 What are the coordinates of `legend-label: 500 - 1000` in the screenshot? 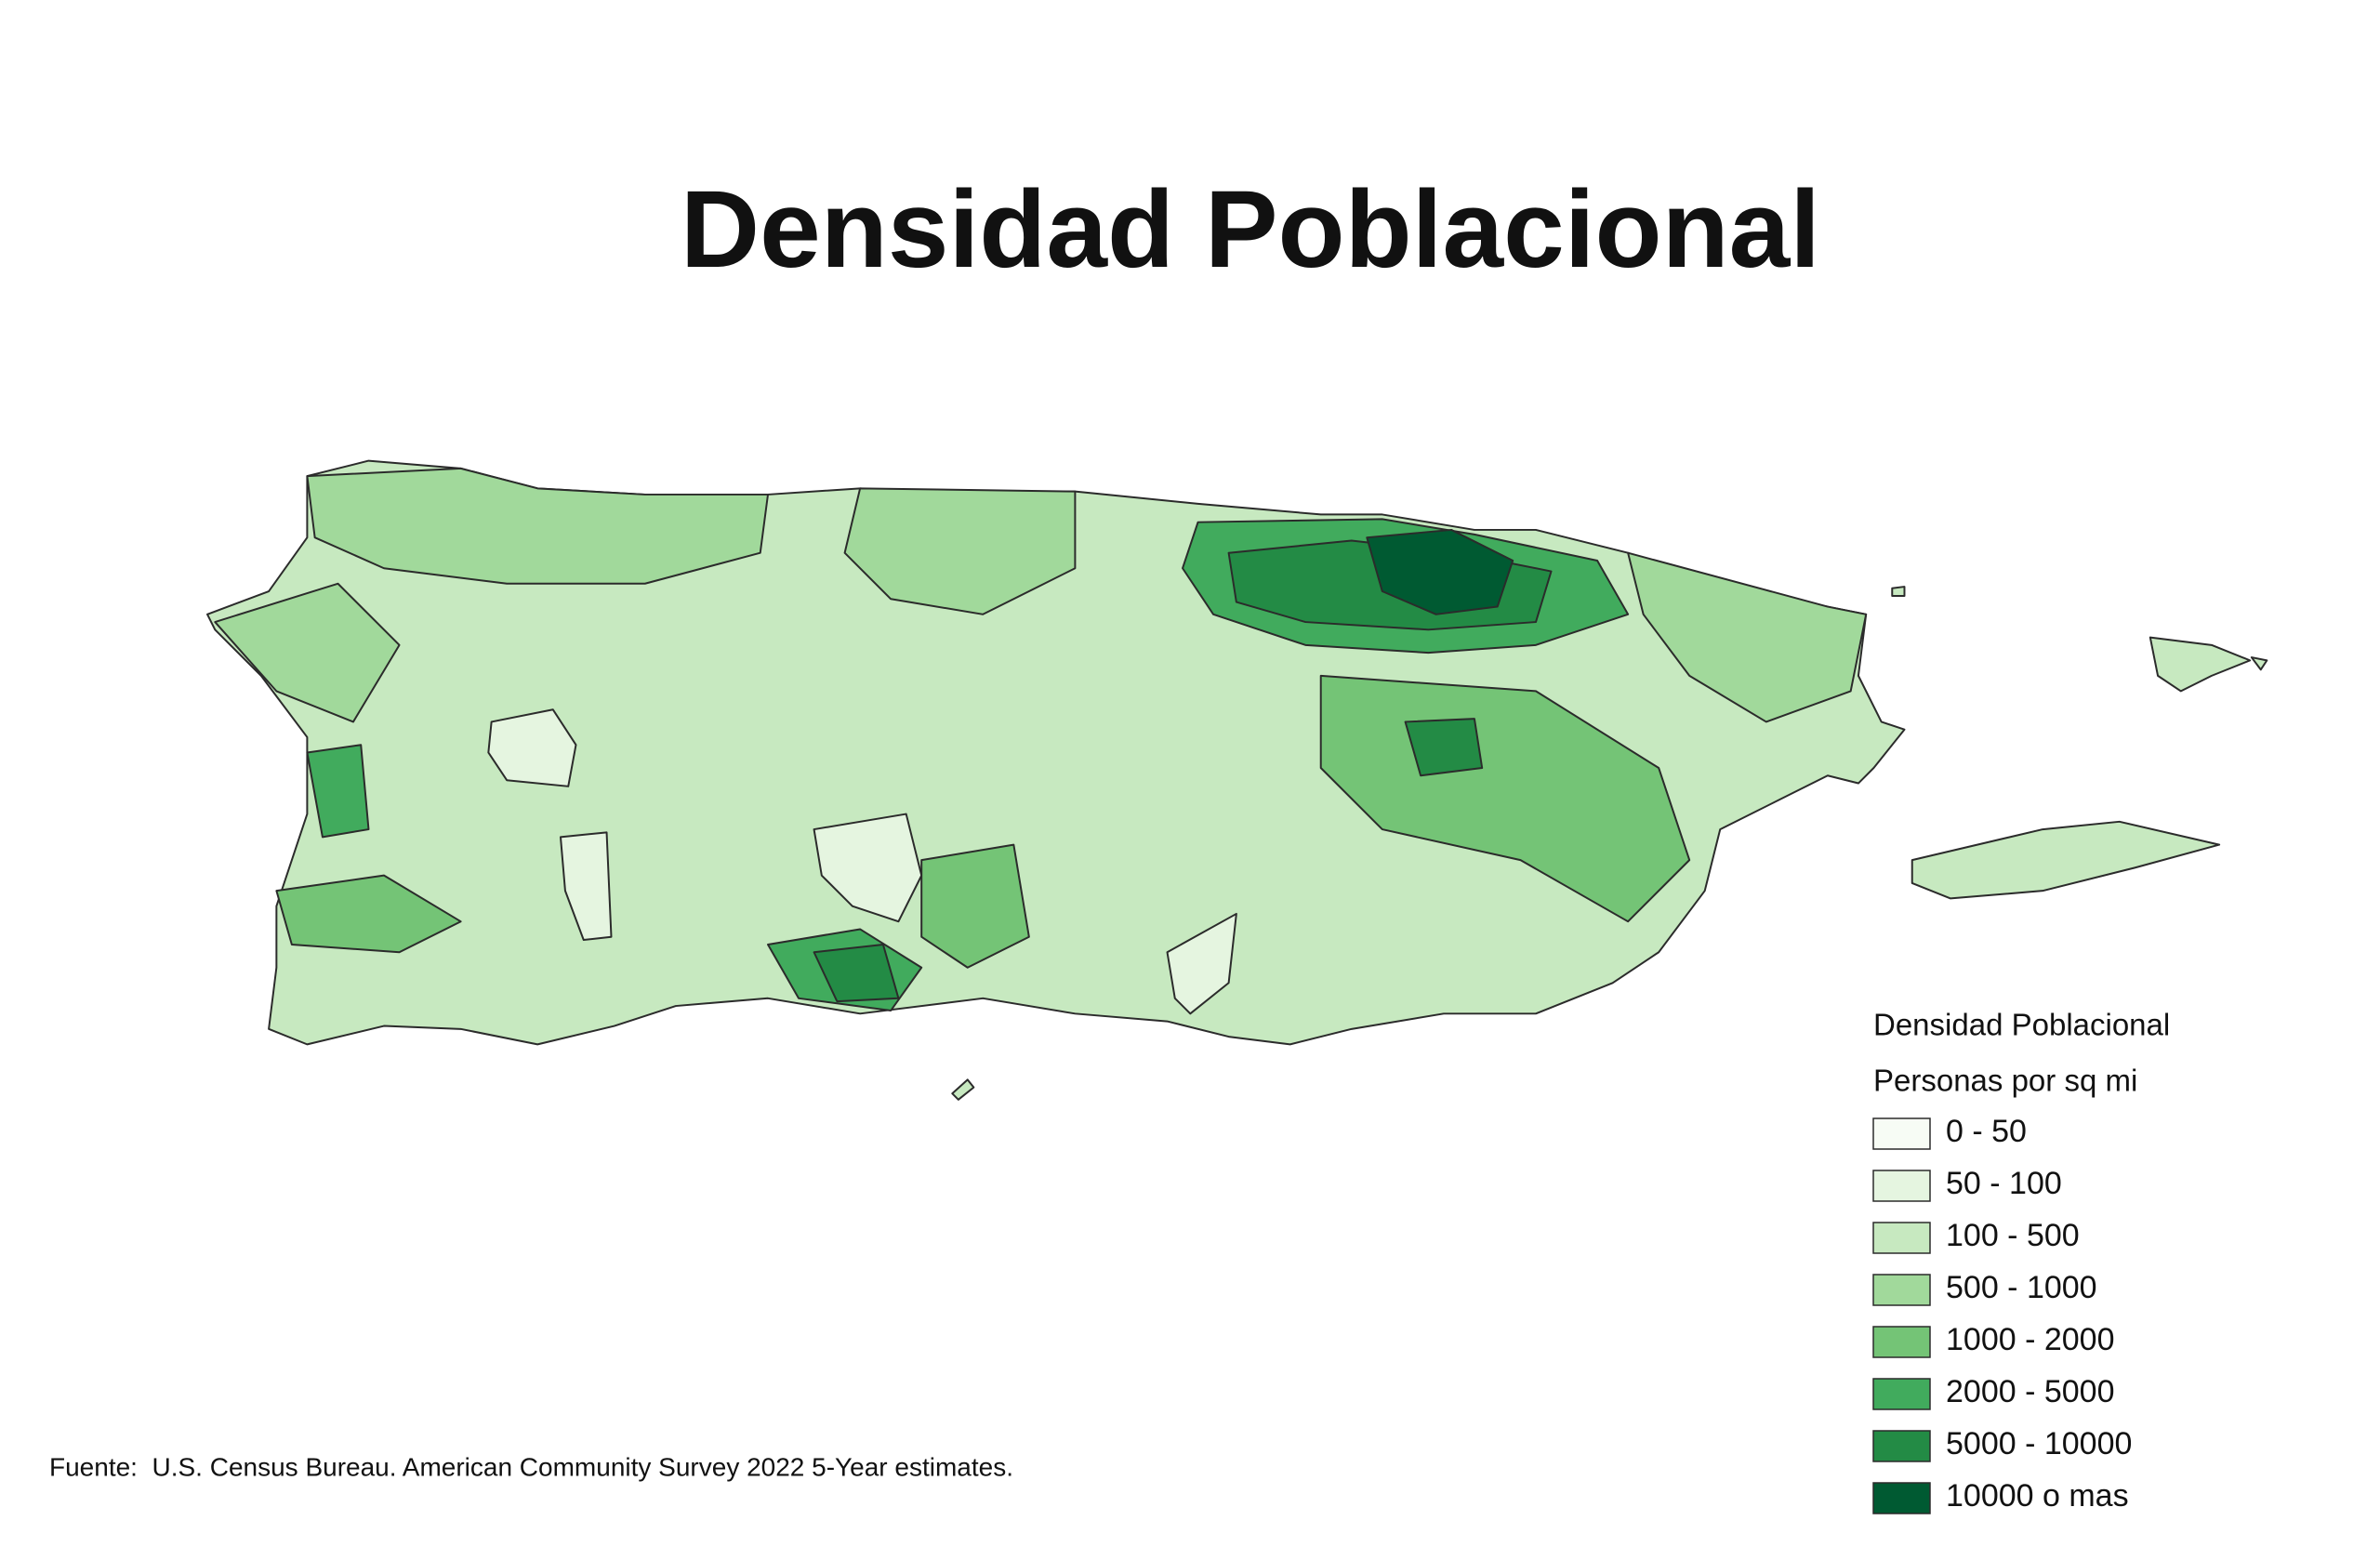 It's located at (2021, 1287).